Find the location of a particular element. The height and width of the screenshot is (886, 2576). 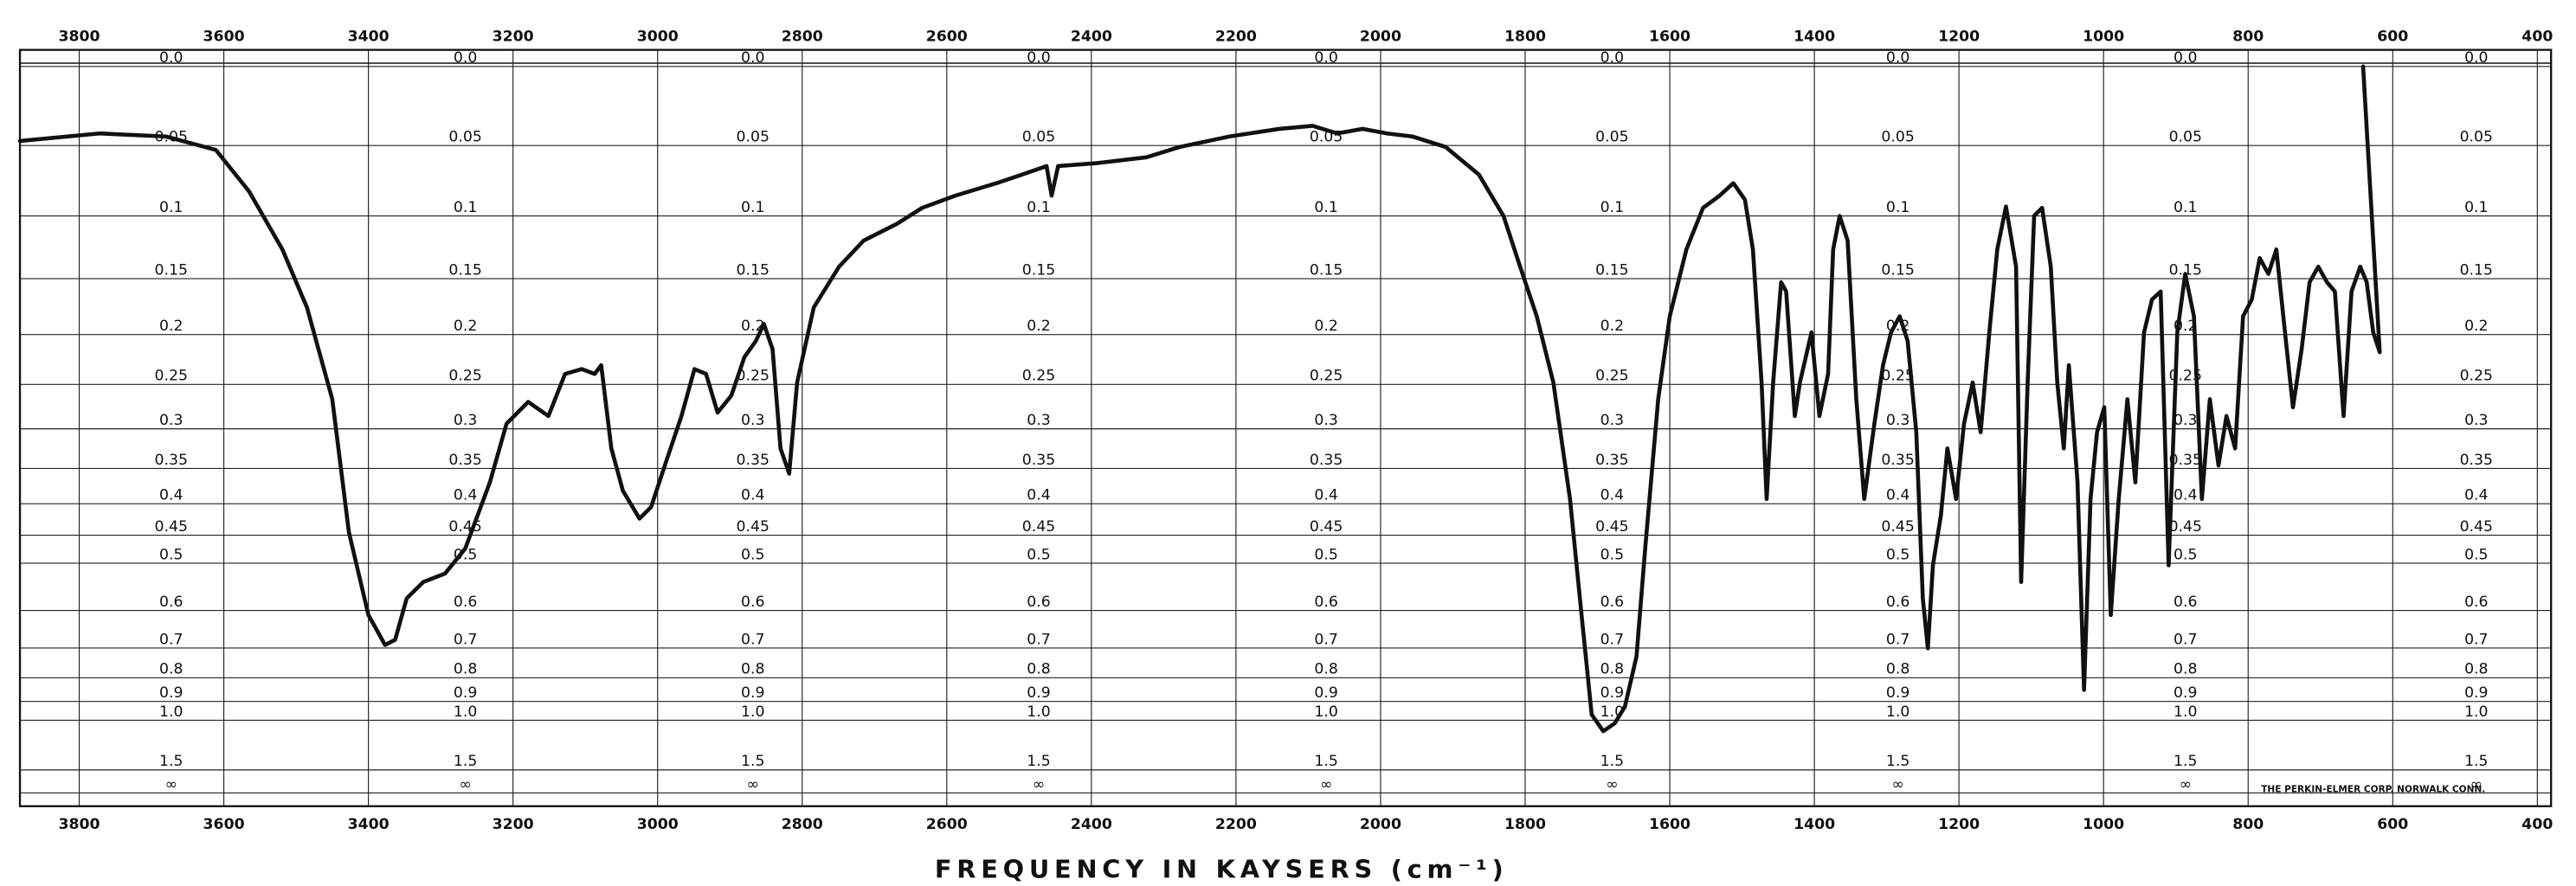

x-tick-label-bottom: 2000 is located at coordinates (1380, 824).